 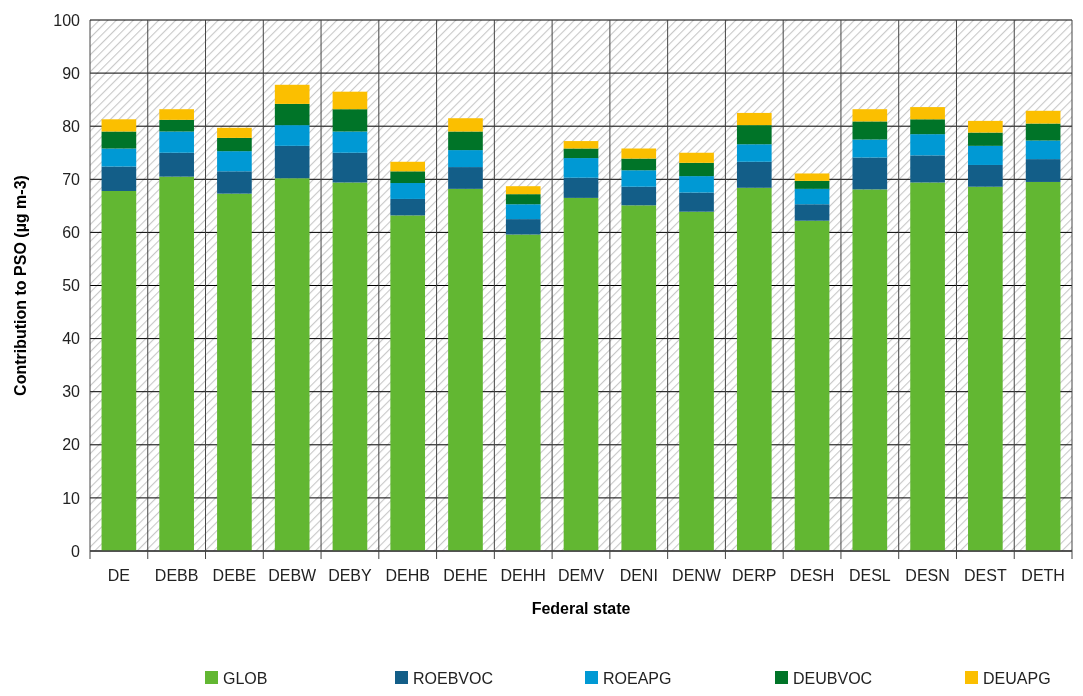 I want to click on y-tick-label: 100, so click(x=67, y=20).